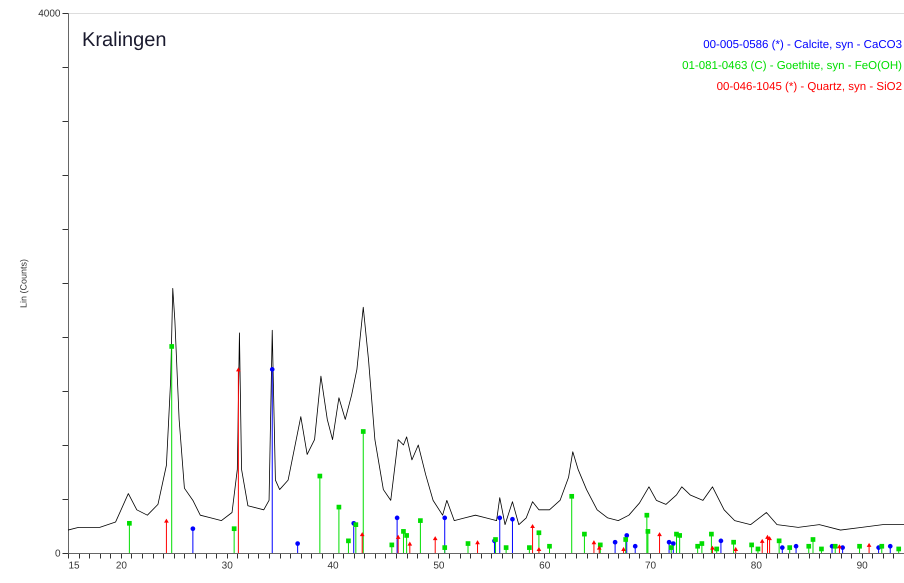  Describe the element at coordinates (57, 554) in the screenshot. I see `y-tick-label: 0` at that location.